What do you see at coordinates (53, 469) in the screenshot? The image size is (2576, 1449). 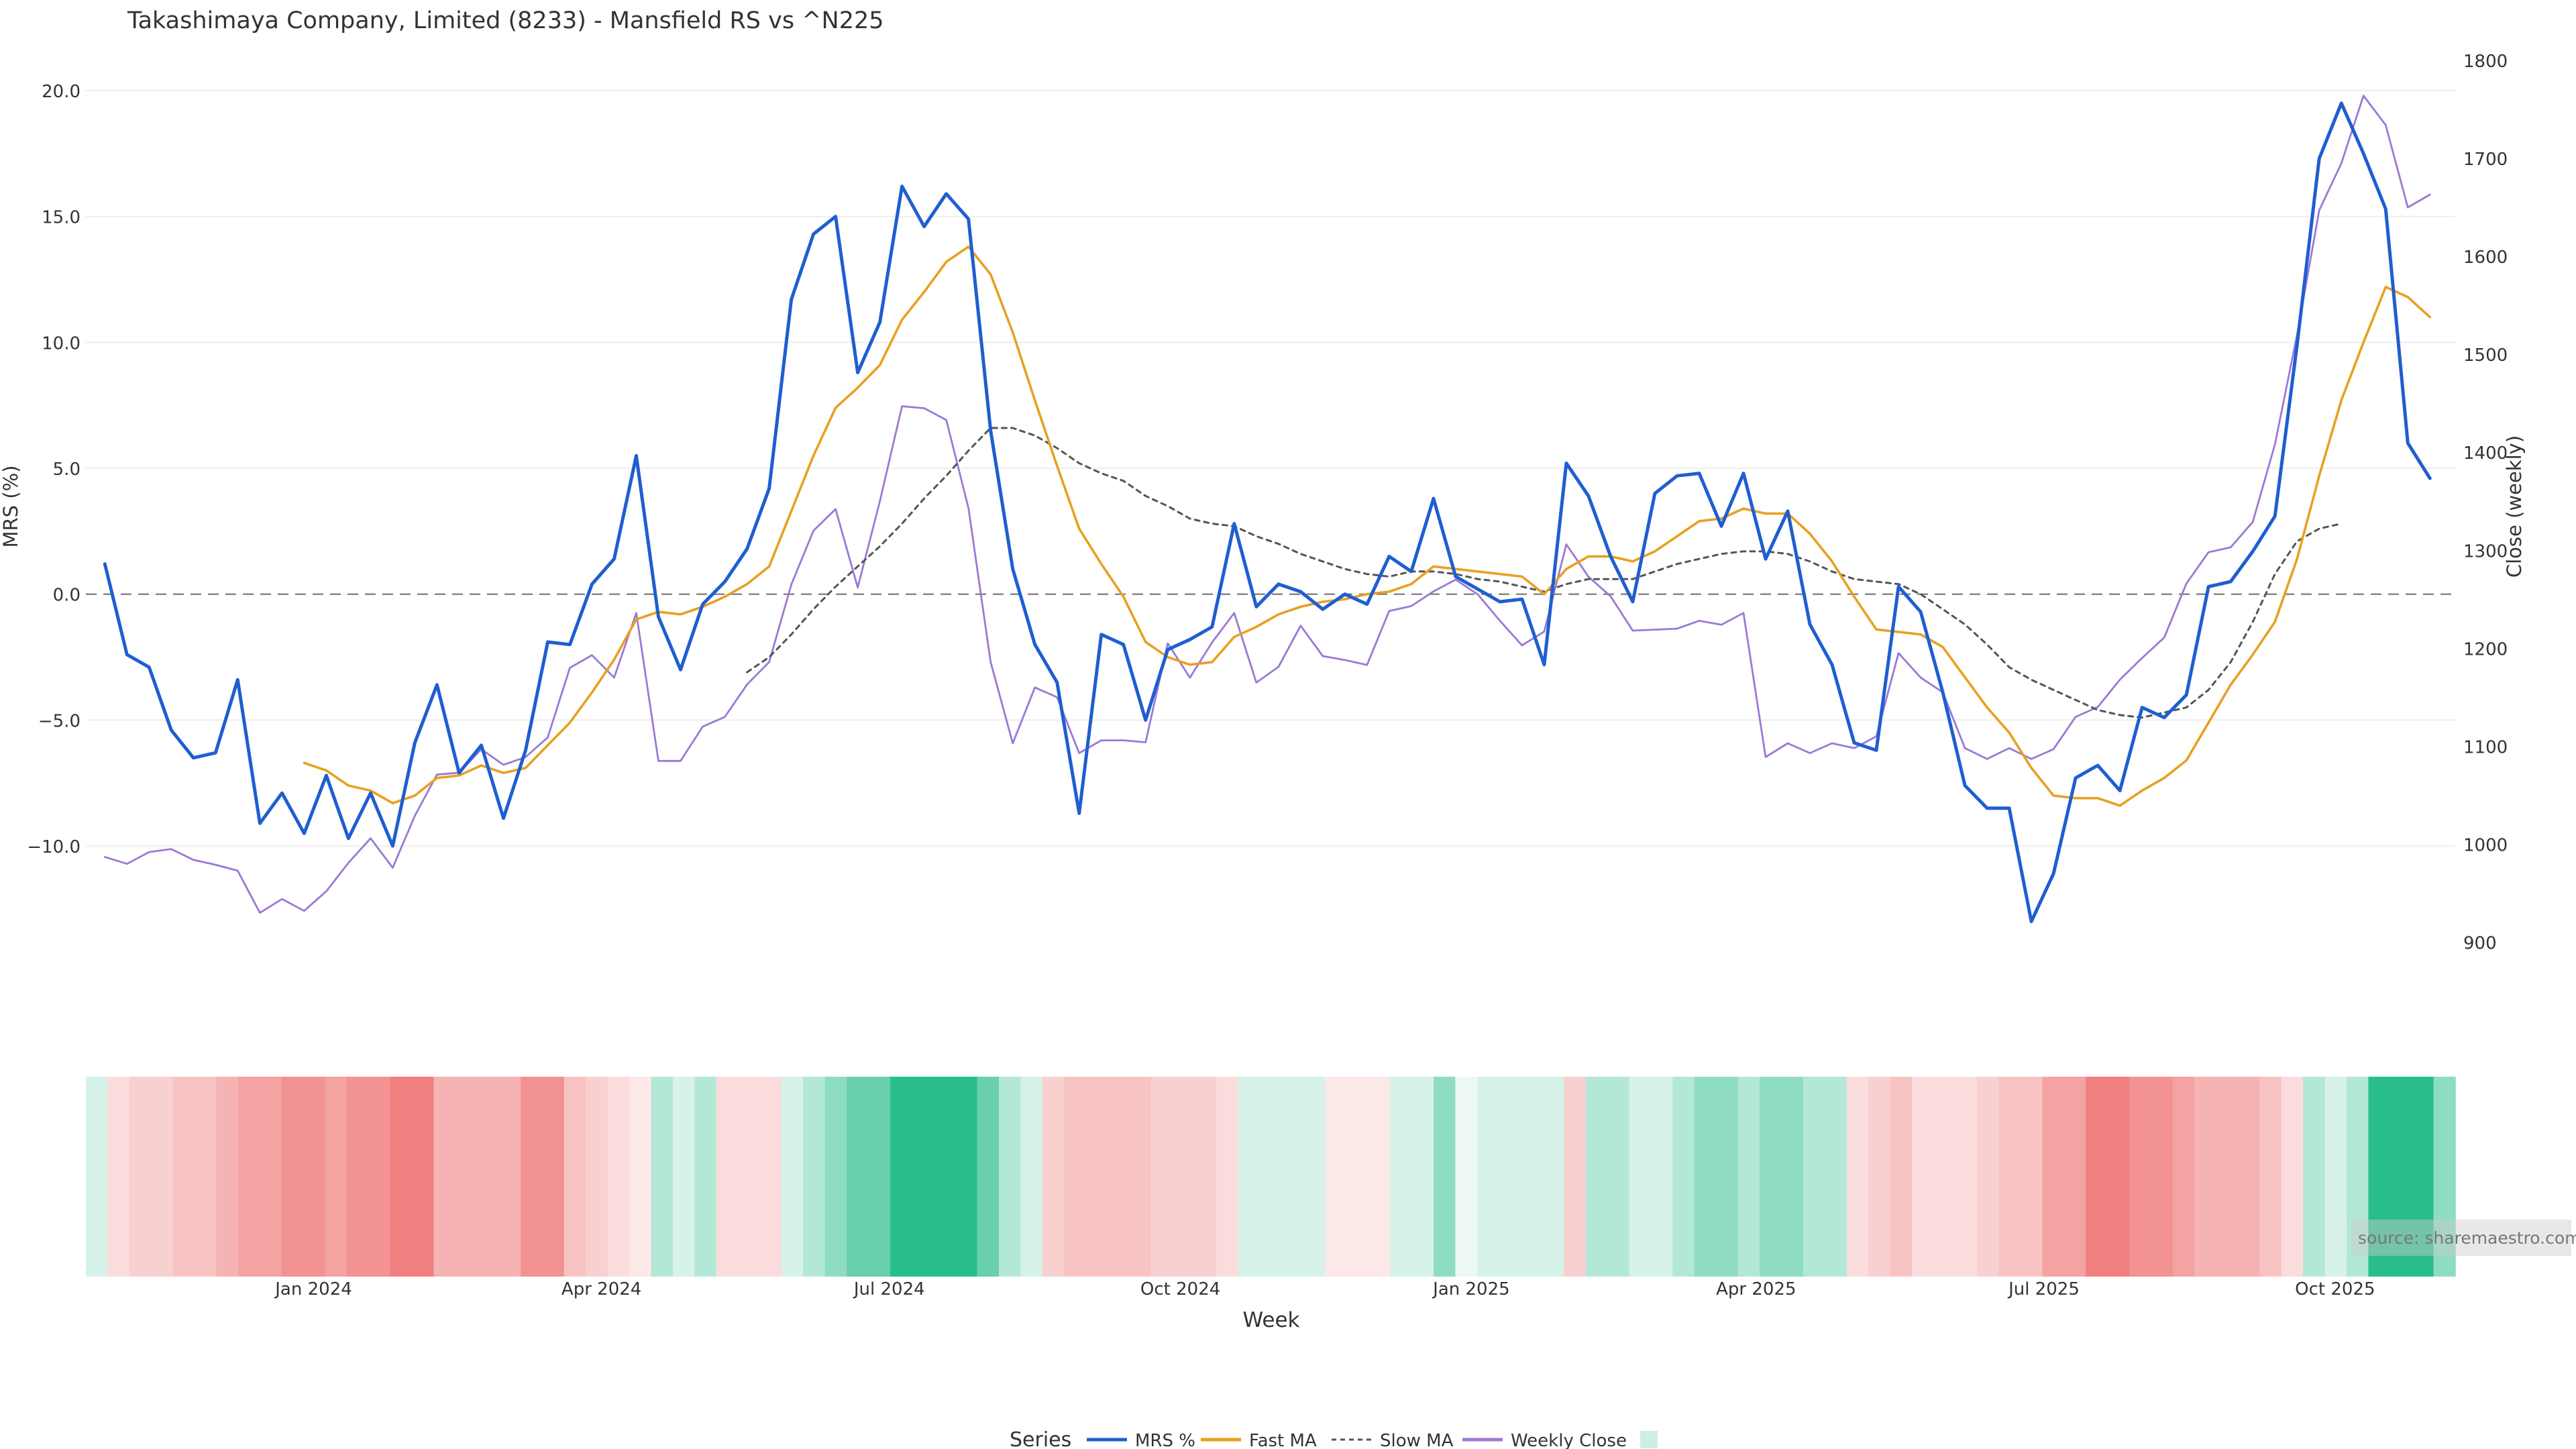 I see `y-axis-left: 20.0 15.0 10.0 5.0 0.0 −5.0 −10.0` at bounding box center [53, 469].